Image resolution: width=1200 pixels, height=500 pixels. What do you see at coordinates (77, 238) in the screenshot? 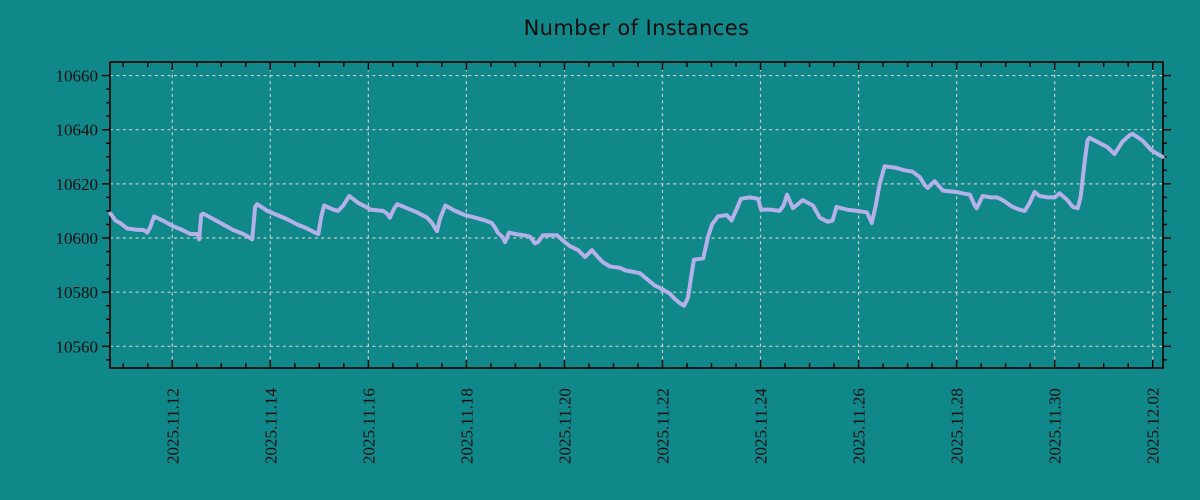
I see `y-tick-label: 10600` at bounding box center [77, 238].